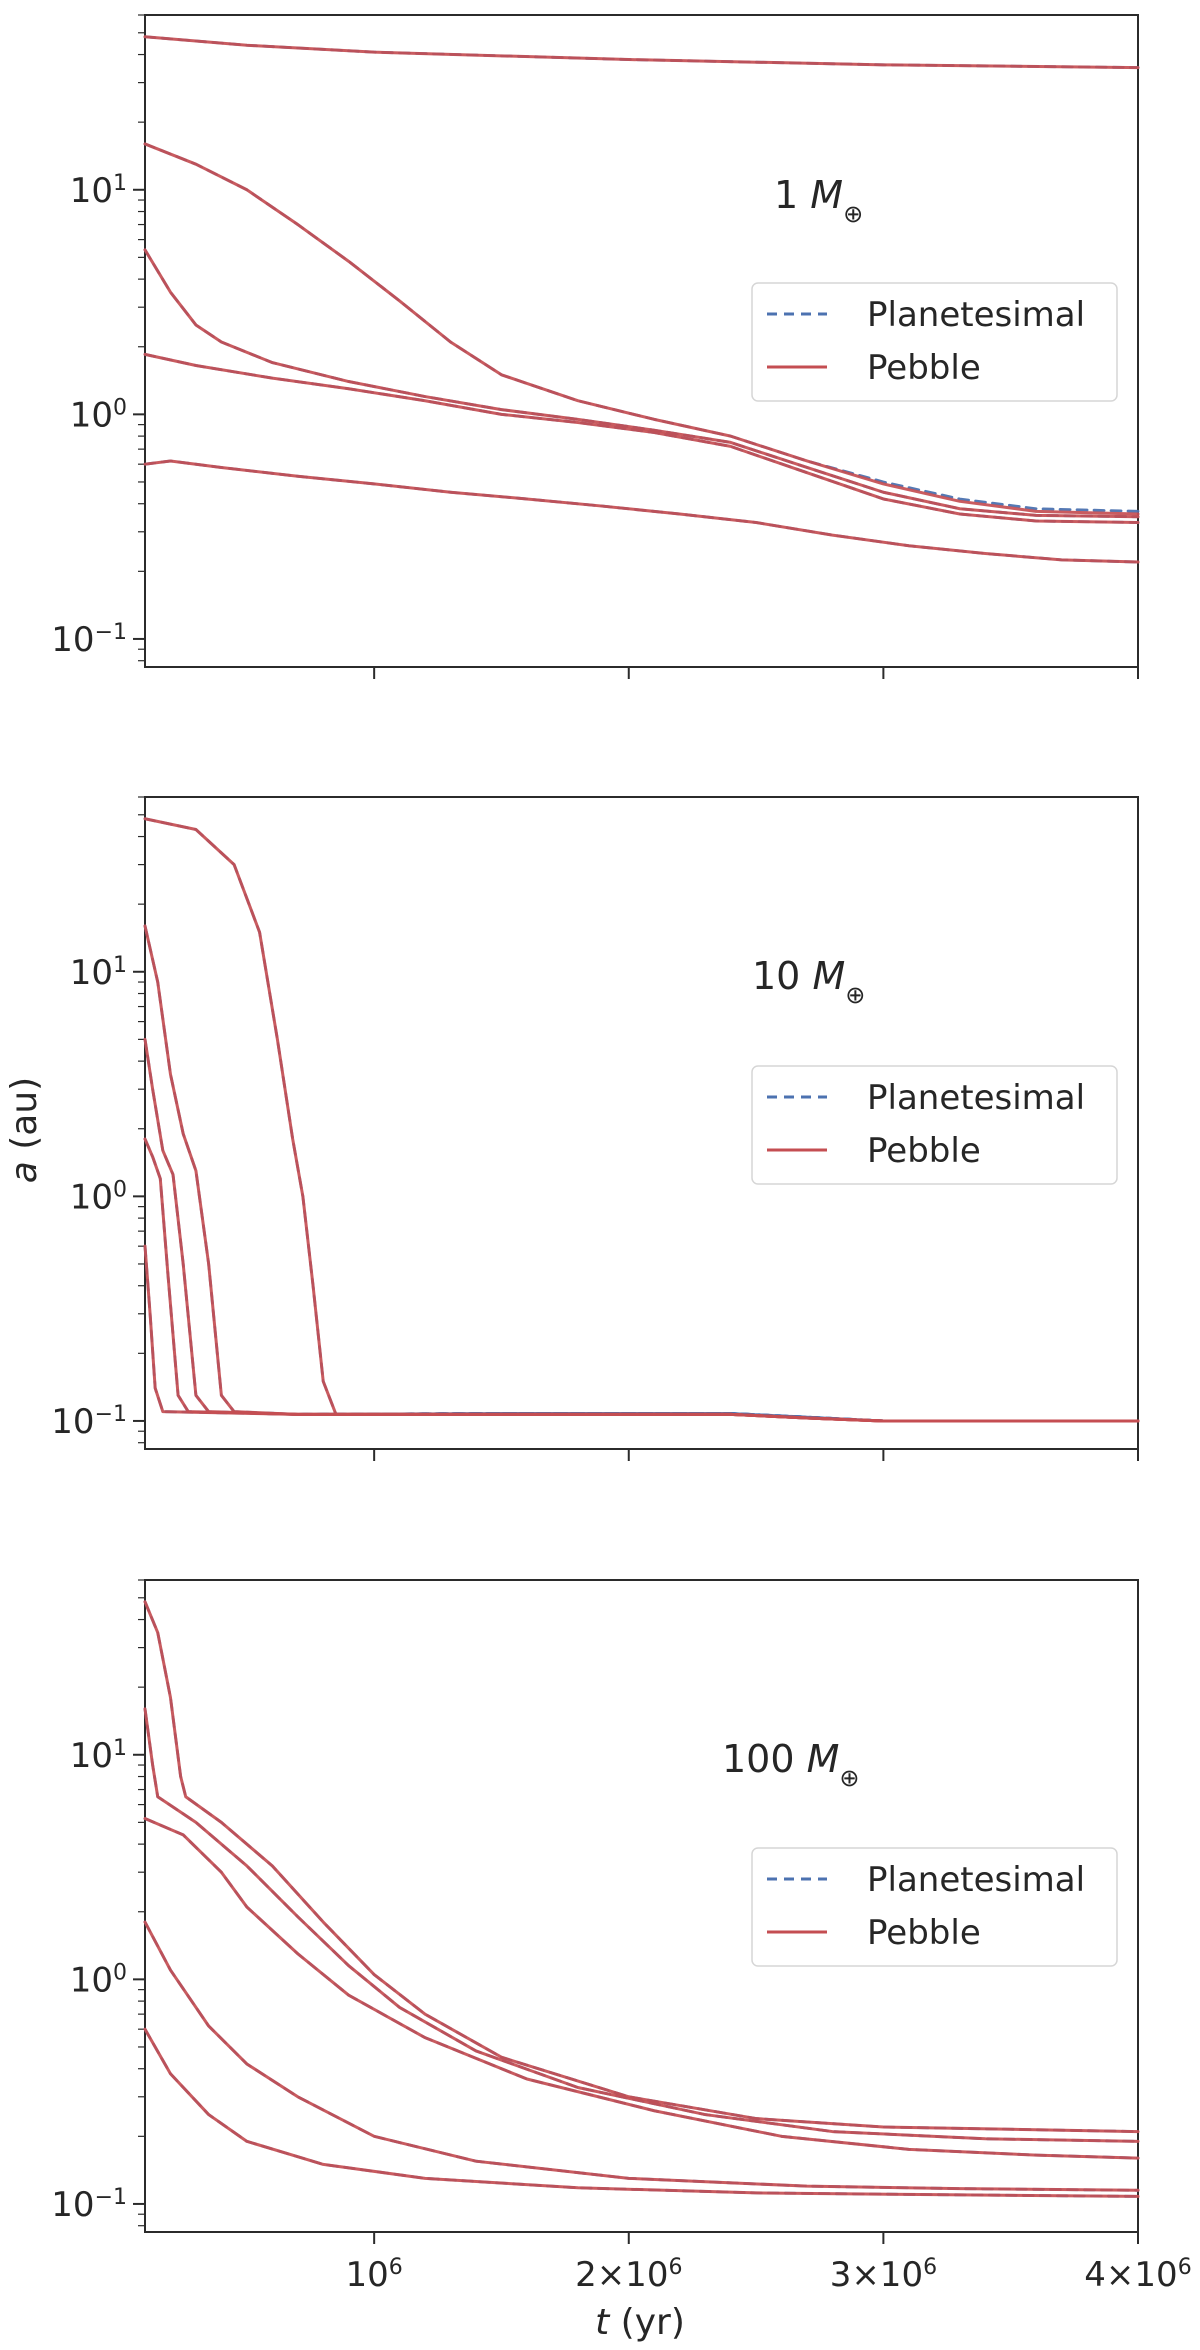 This screenshot has height=2350, width=1200. What do you see at coordinates (98, 1980) in the screenshot?
I see `y-tick-label-3-2: 10⁰` at bounding box center [98, 1980].